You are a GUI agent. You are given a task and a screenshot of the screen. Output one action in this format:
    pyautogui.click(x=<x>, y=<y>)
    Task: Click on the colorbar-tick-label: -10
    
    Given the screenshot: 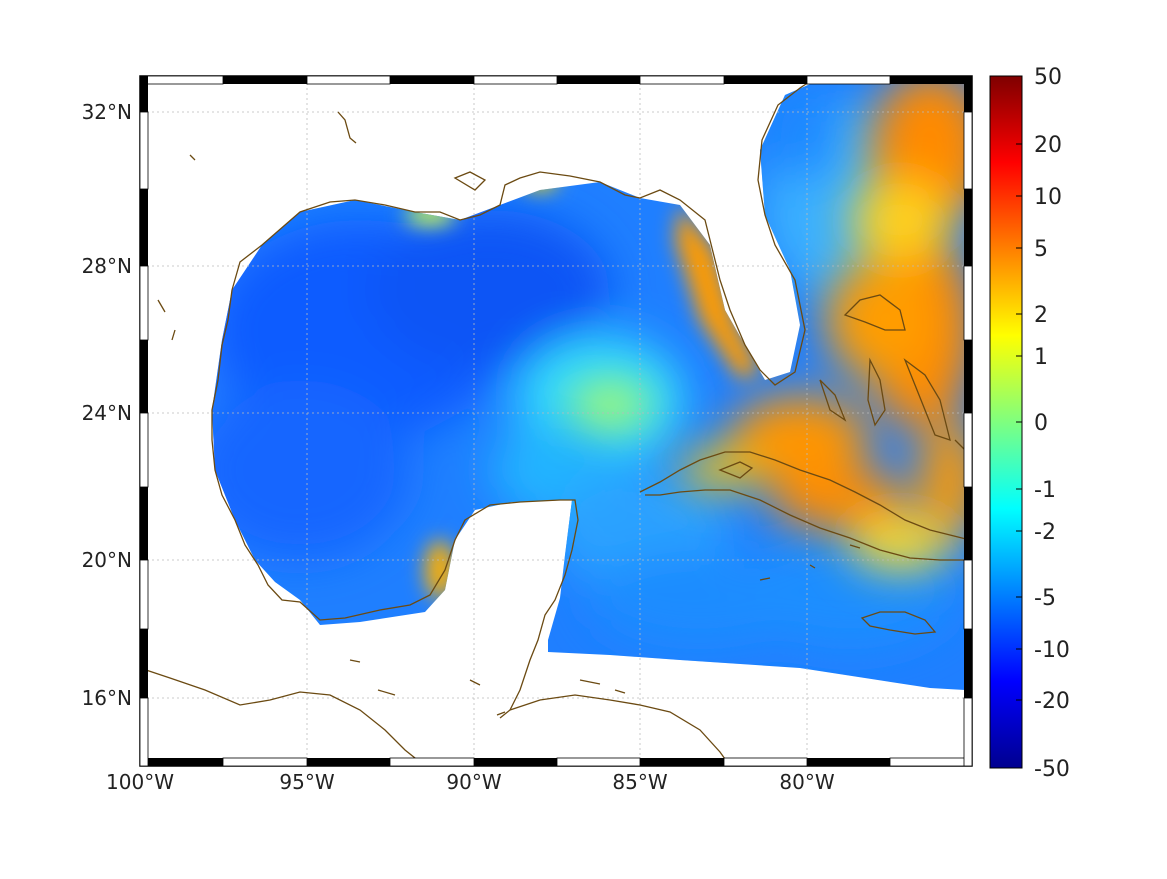 What is the action you would take?
    pyautogui.click(x=1052, y=650)
    